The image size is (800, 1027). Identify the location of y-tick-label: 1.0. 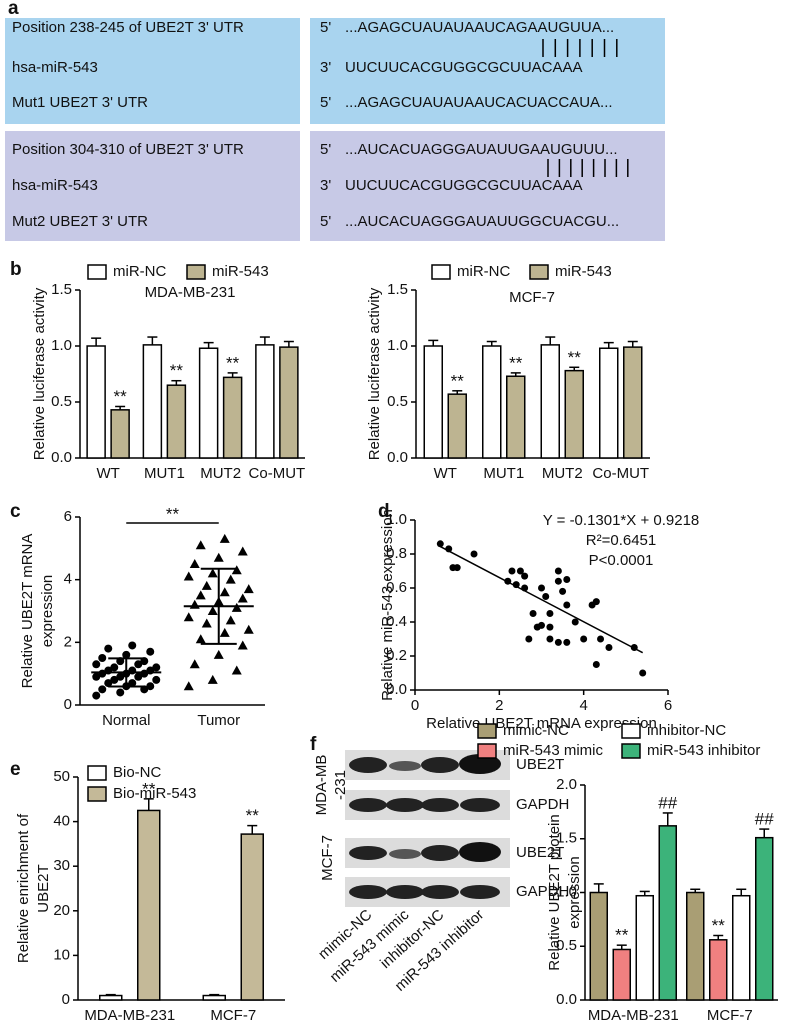
(566, 891).